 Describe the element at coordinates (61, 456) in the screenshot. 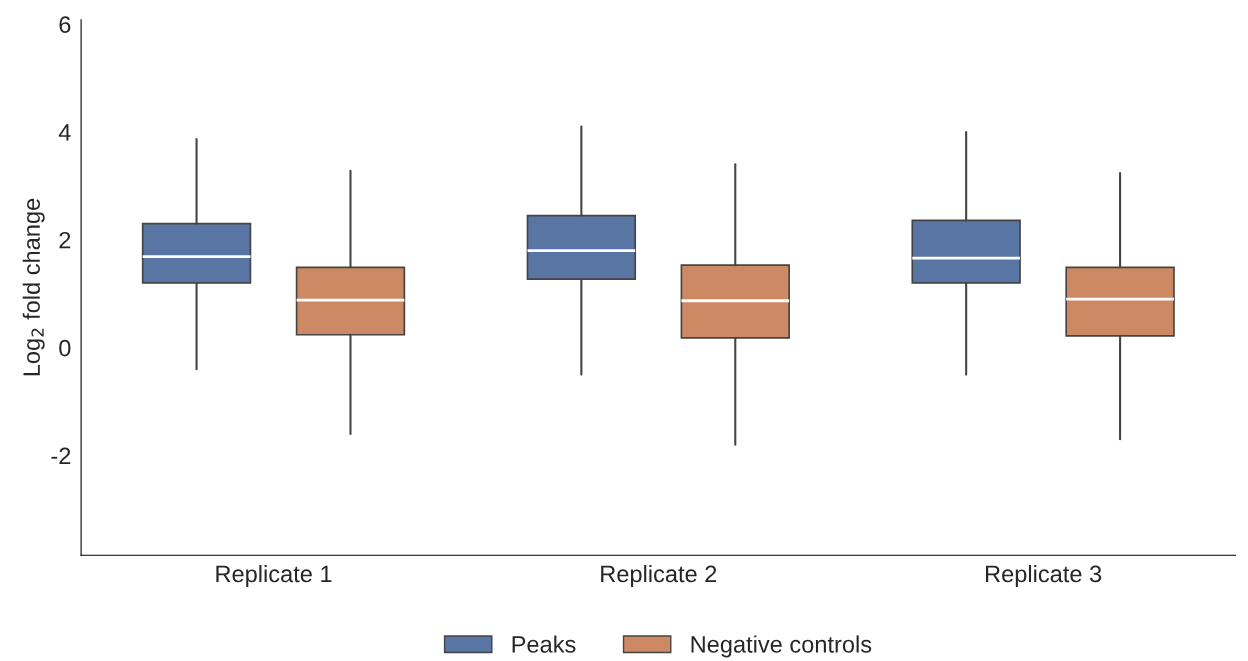

I see `y-tick-label: -2` at that location.